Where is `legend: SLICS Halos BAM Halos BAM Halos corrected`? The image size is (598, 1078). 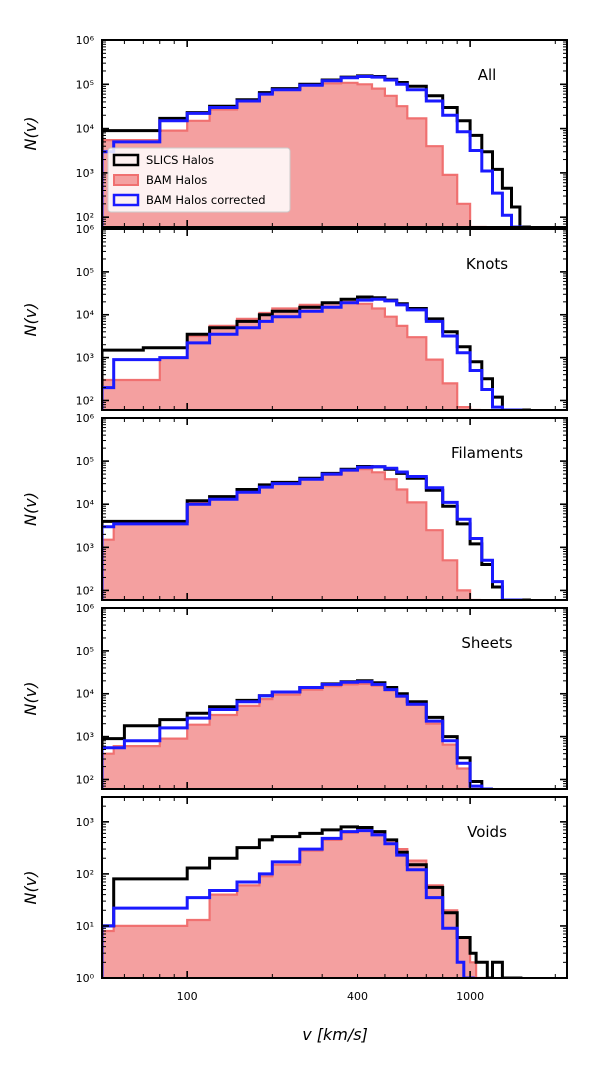 legend: SLICS Halos BAM Halos BAM Halos corrected is located at coordinates (199, 180).